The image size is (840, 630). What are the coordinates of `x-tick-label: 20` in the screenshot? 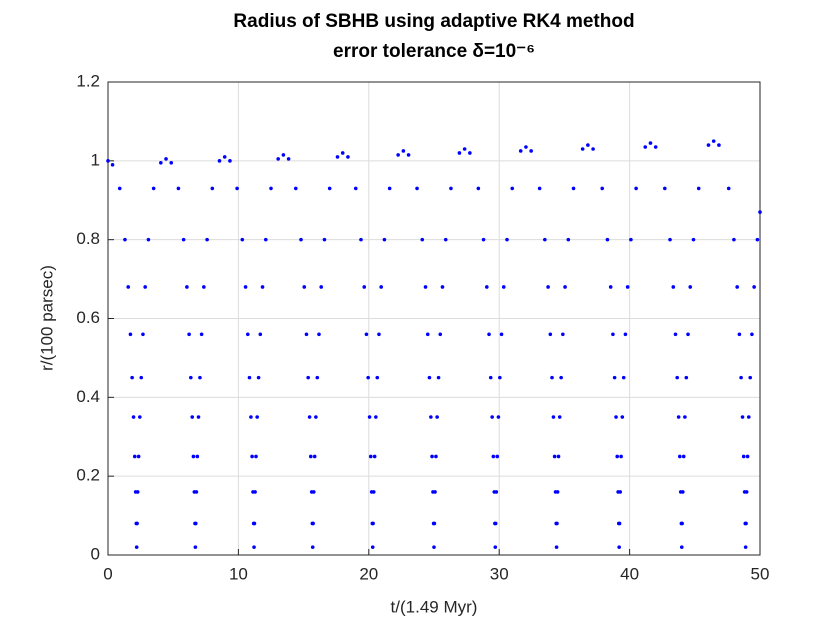 It's located at (368, 573).